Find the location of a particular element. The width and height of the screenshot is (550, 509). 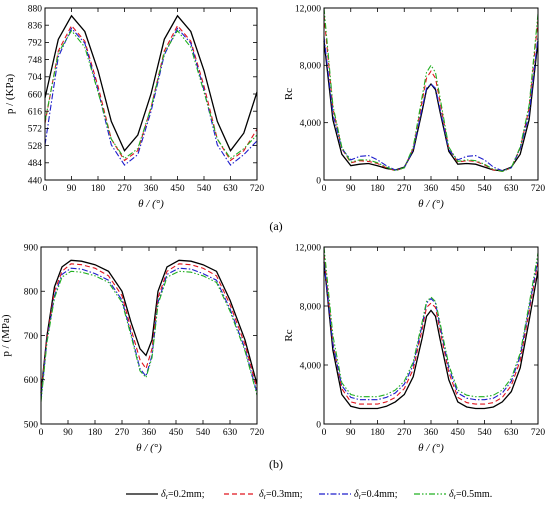

series-line-b-left-s1 is located at coordinates (149, 326).